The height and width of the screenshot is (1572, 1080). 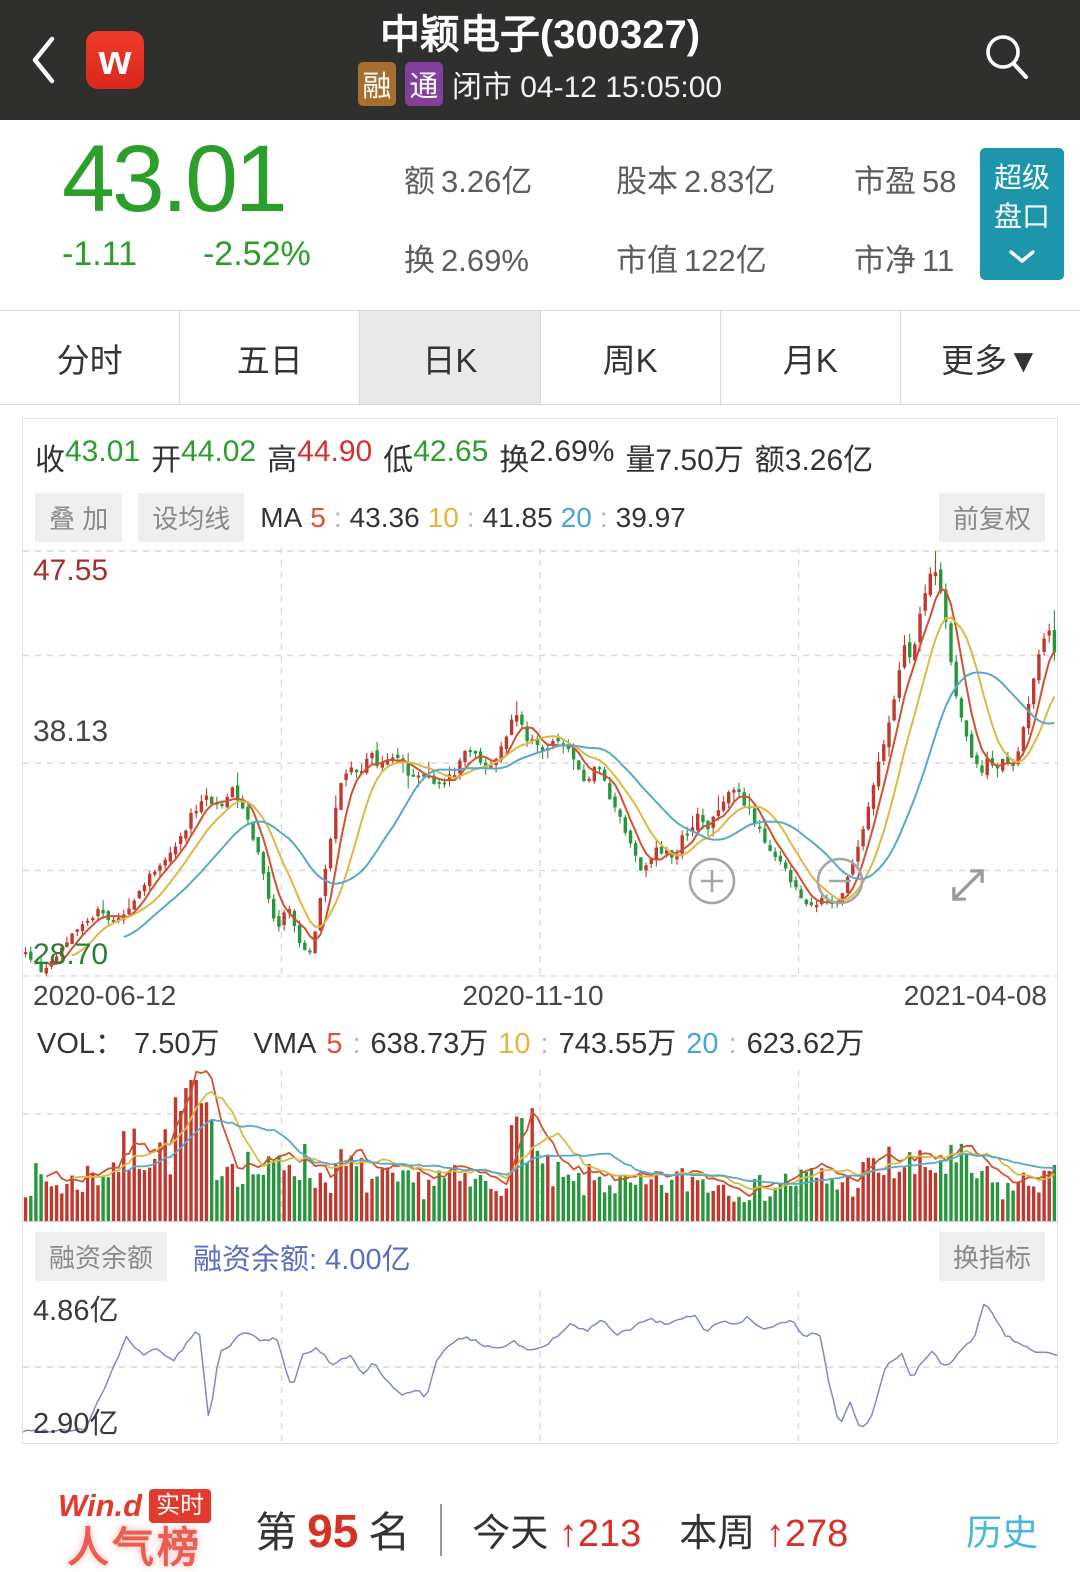 I want to click on kline-y-max: 47.55, so click(x=71, y=570).